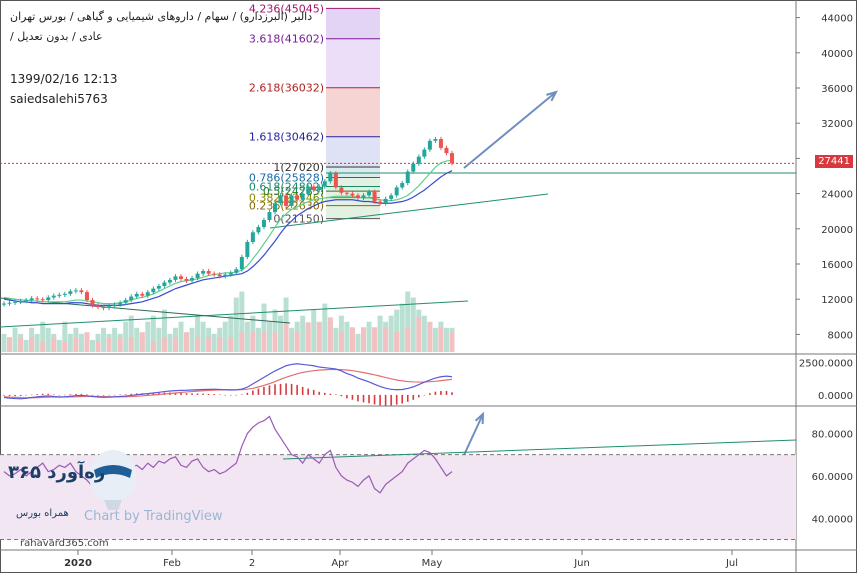 The image size is (857, 573). What do you see at coordinates (581, 563) in the screenshot?
I see `time-axis-label: Jun` at bounding box center [581, 563].